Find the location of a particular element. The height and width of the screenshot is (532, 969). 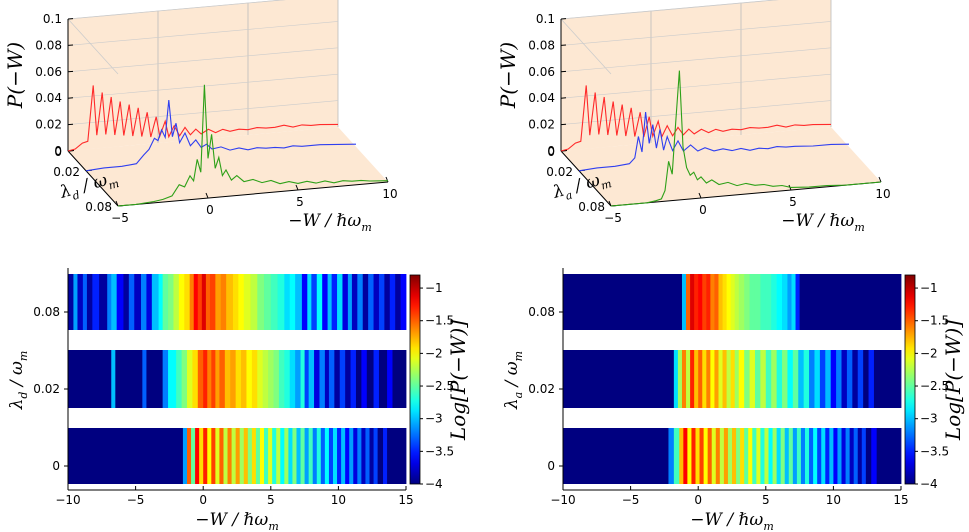

axis-label: −W / ℏωm is located at coordinates (823, 222).